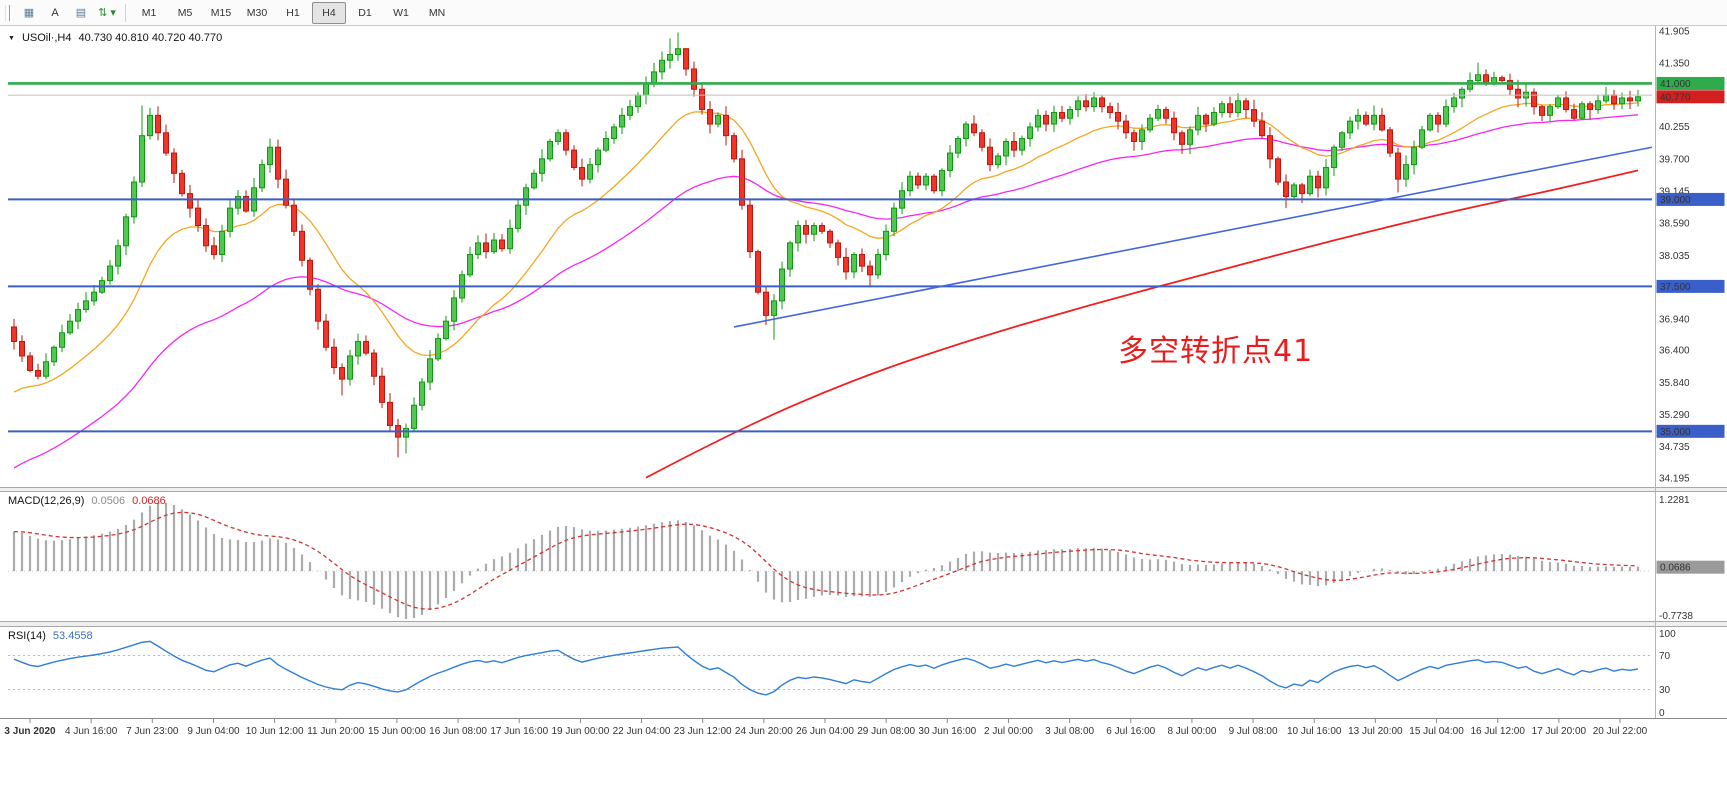 Image resolution: width=1727 pixels, height=795 pixels. What do you see at coordinates (87, 501) in the screenshot?
I see `macd-label: MACD(12,26,9) 0.0506 0.0686` at bounding box center [87, 501].